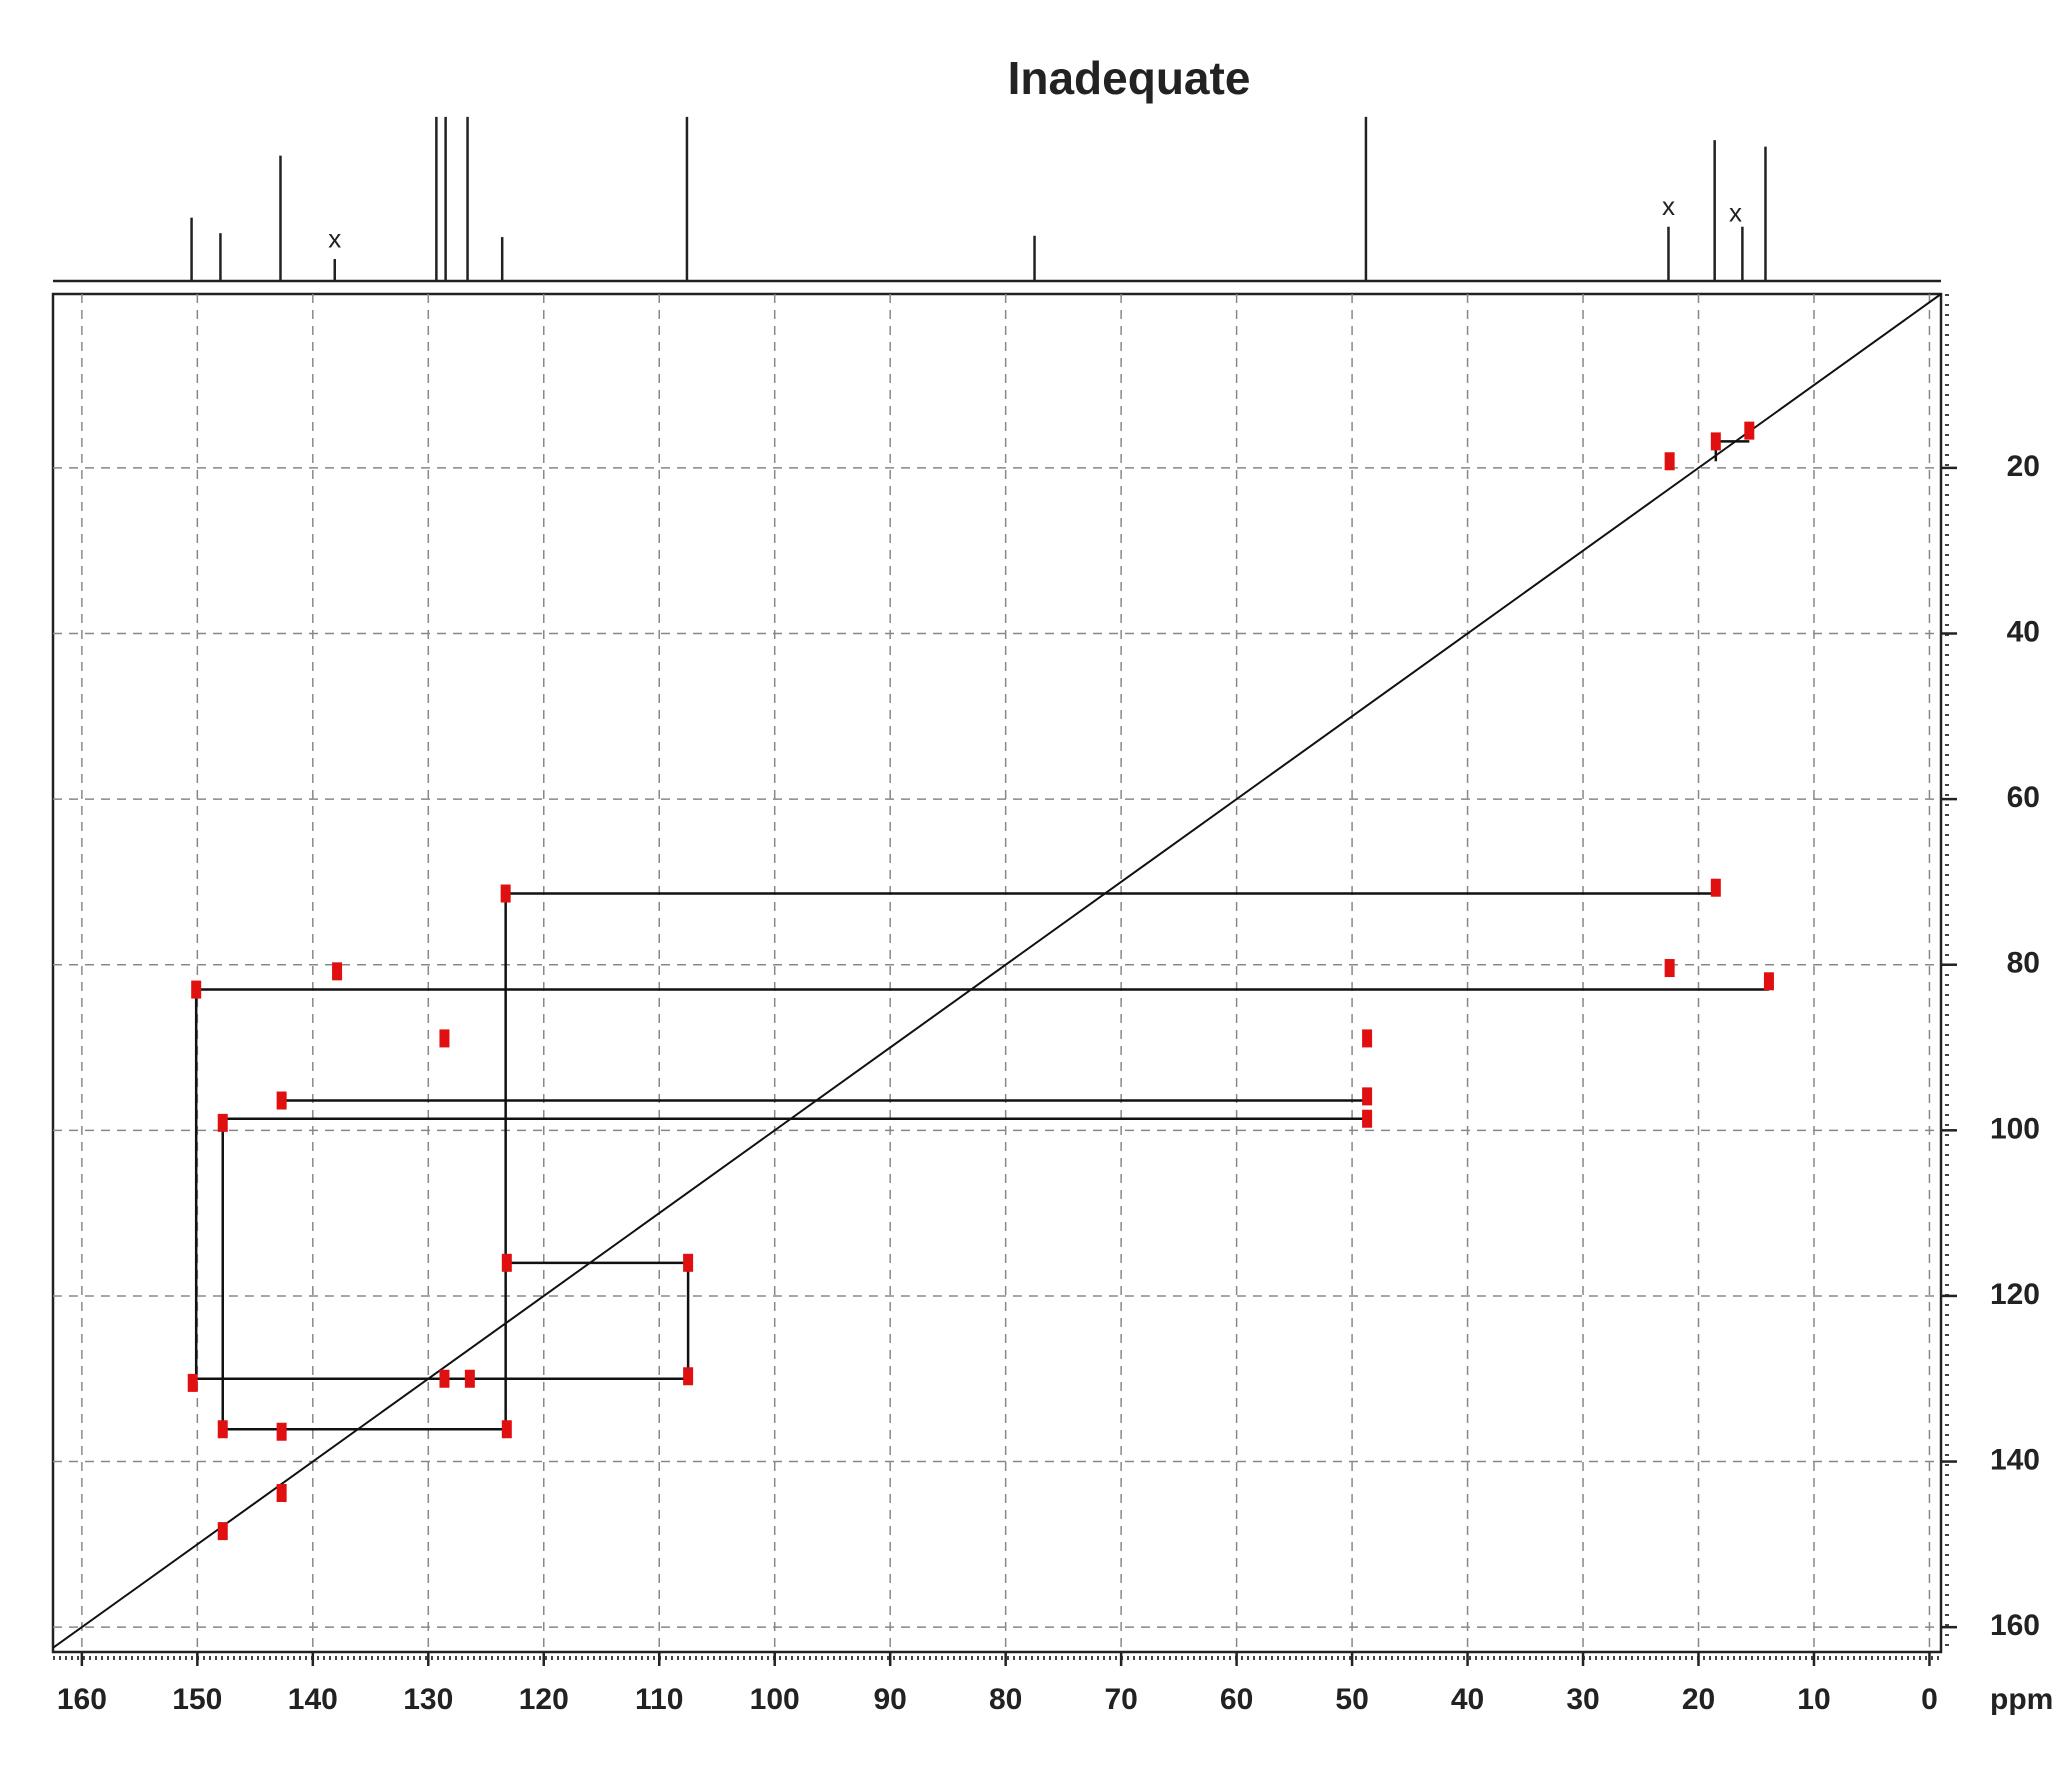 This screenshot has height=1771, width=2066. I want to click on x-tick-label: 90, so click(889, 1699).